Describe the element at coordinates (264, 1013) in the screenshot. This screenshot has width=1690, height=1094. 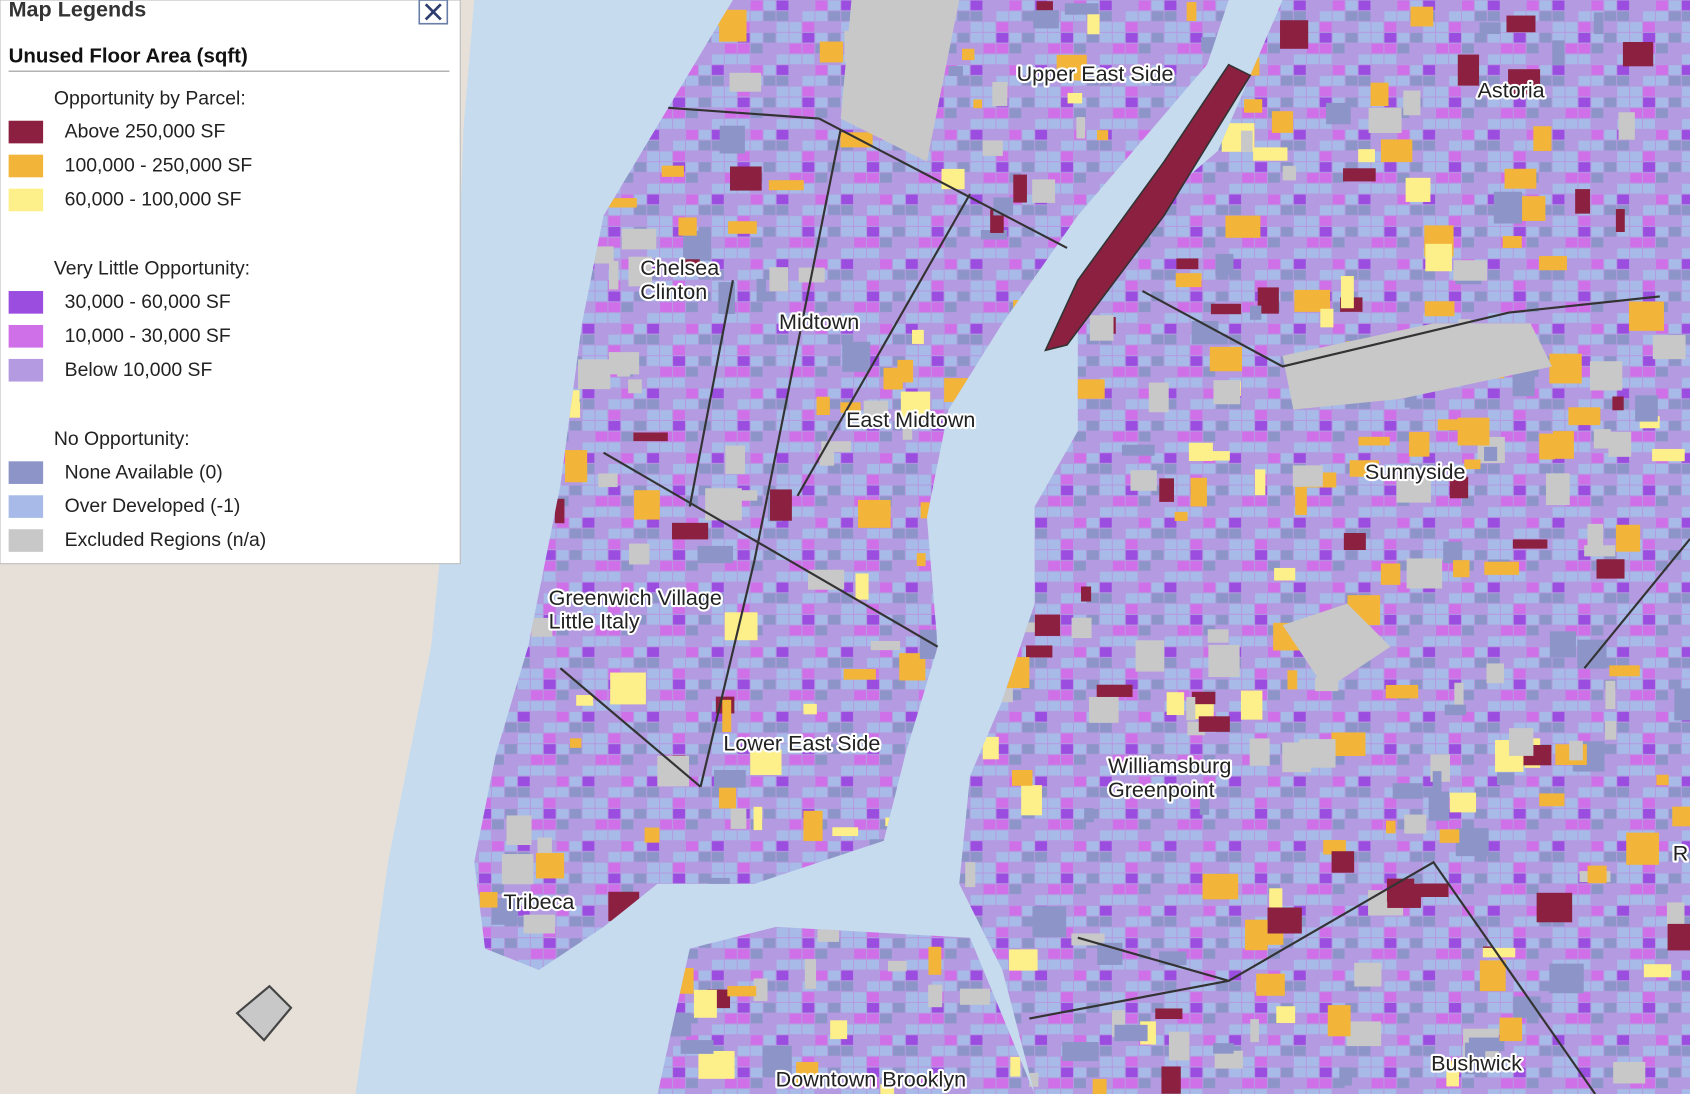
I see `island` at that location.